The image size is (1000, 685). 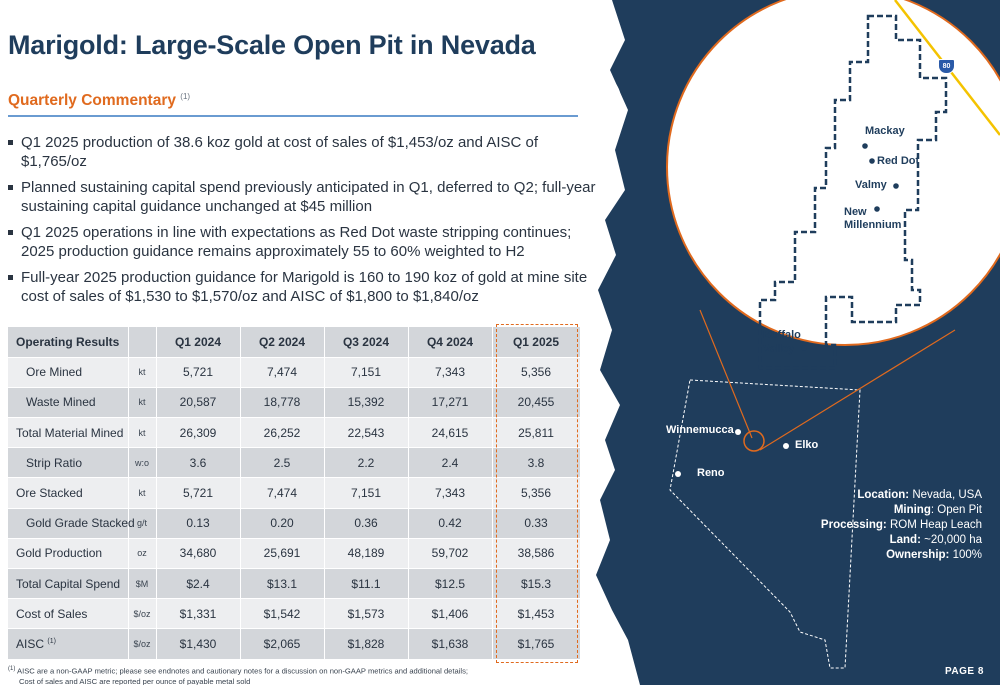 What do you see at coordinates (536, 463) in the screenshot?
I see `row-value: 3.8` at bounding box center [536, 463].